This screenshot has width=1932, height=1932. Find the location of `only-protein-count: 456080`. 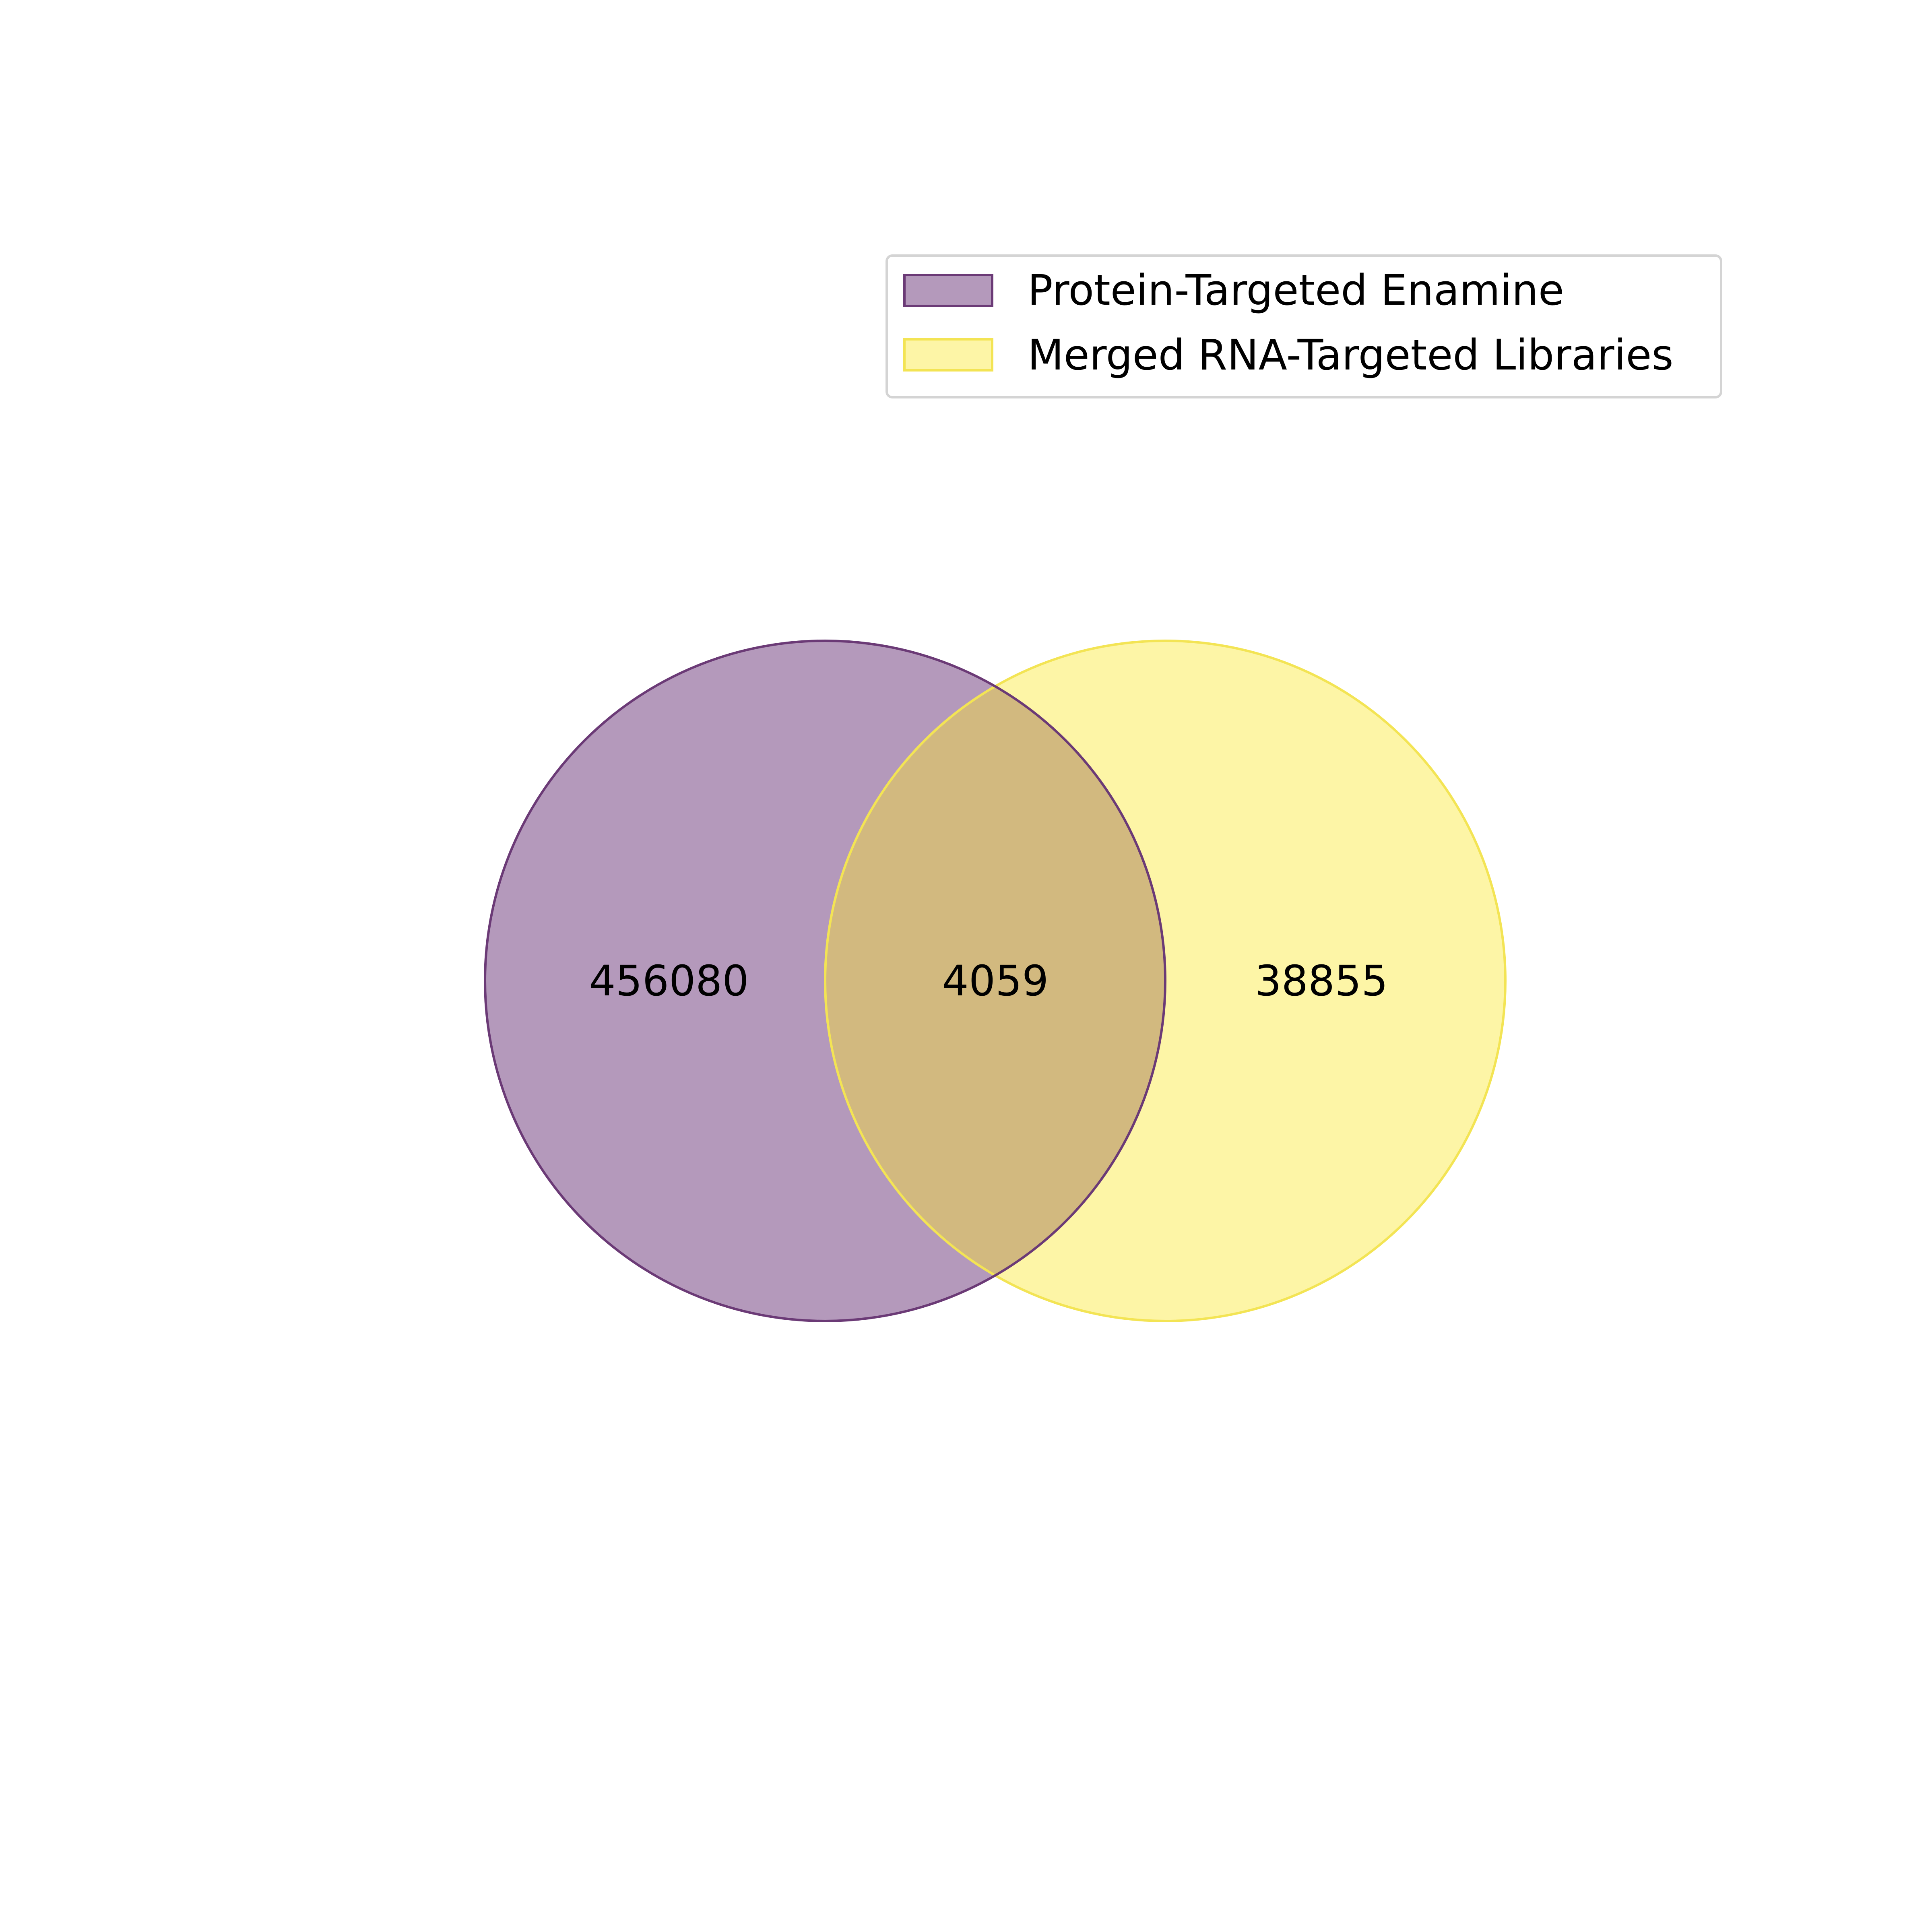

only-protein-count: 456080 is located at coordinates (669, 980).